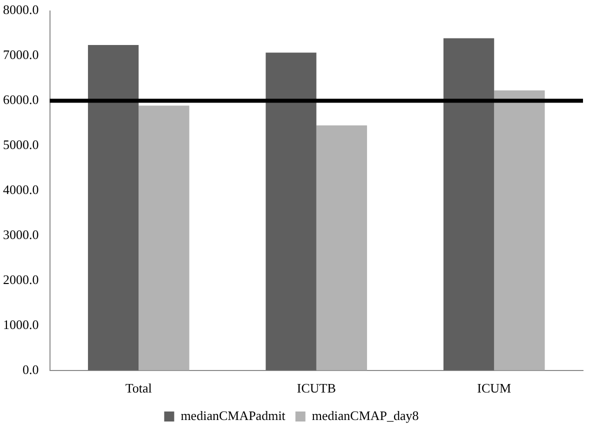  I want to click on x-tick-label: ICUM, so click(494, 388).